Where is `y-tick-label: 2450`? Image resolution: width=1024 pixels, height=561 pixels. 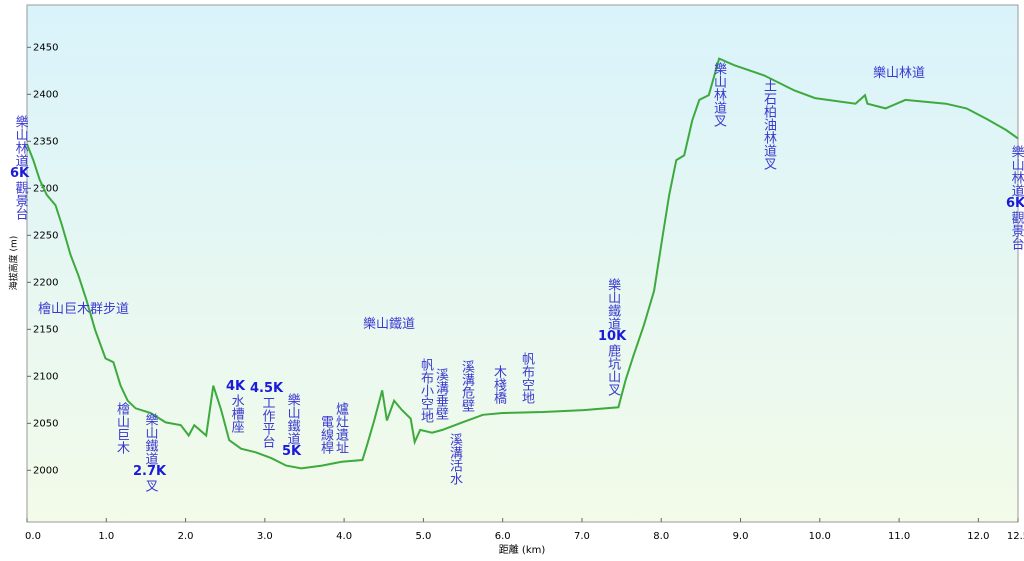
y-tick-label: 2450 is located at coordinates (45, 47).